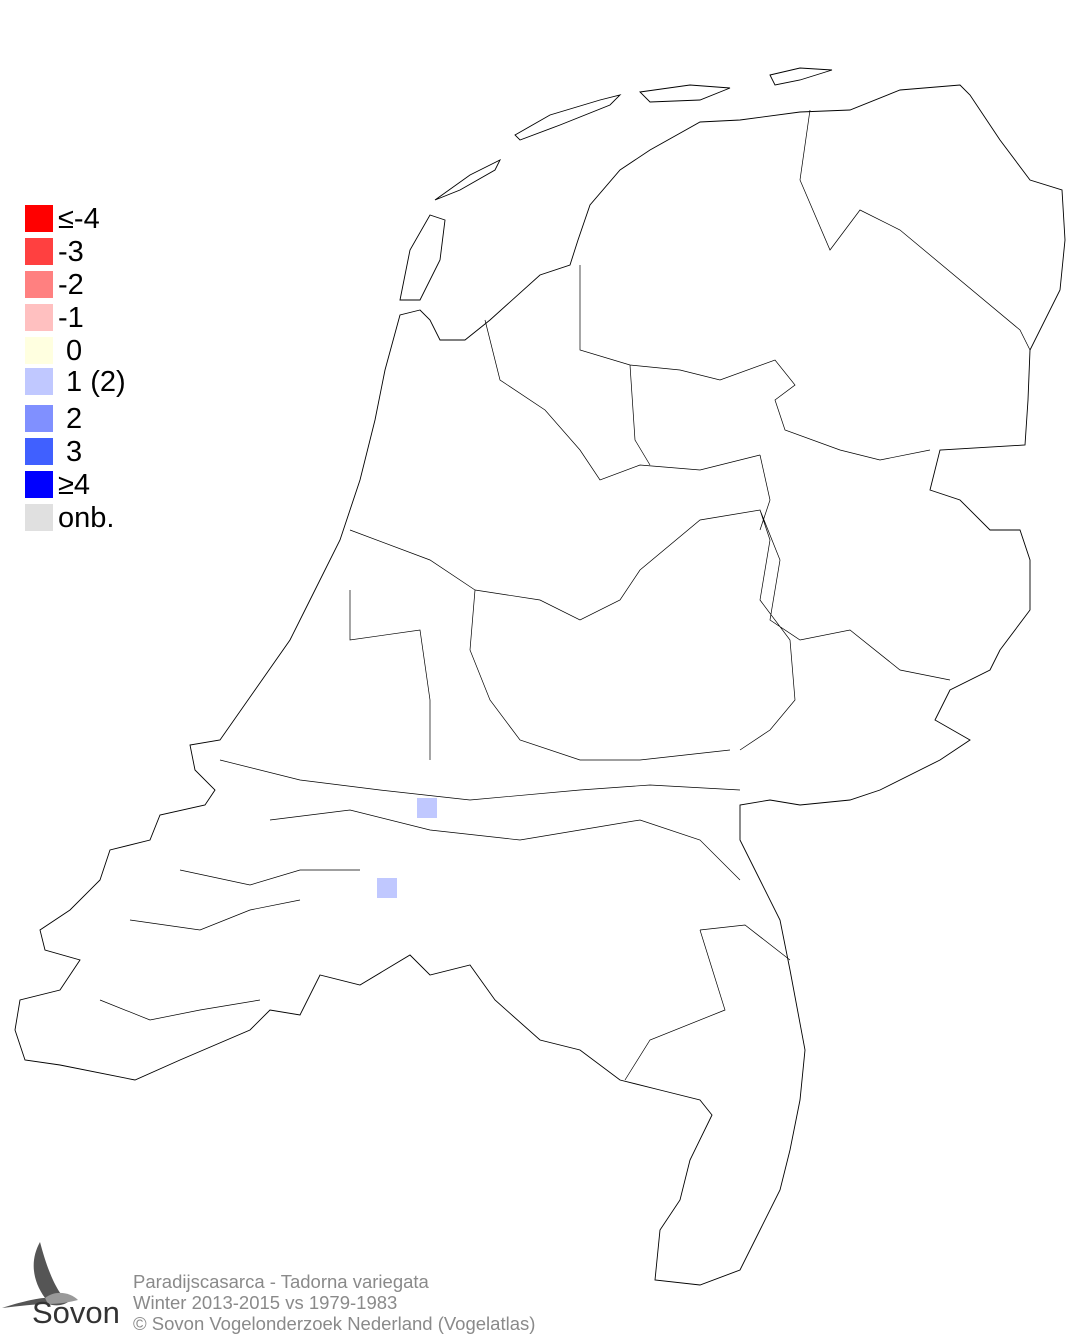  What do you see at coordinates (71, 252) in the screenshot?
I see `legend-label: -3` at bounding box center [71, 252].